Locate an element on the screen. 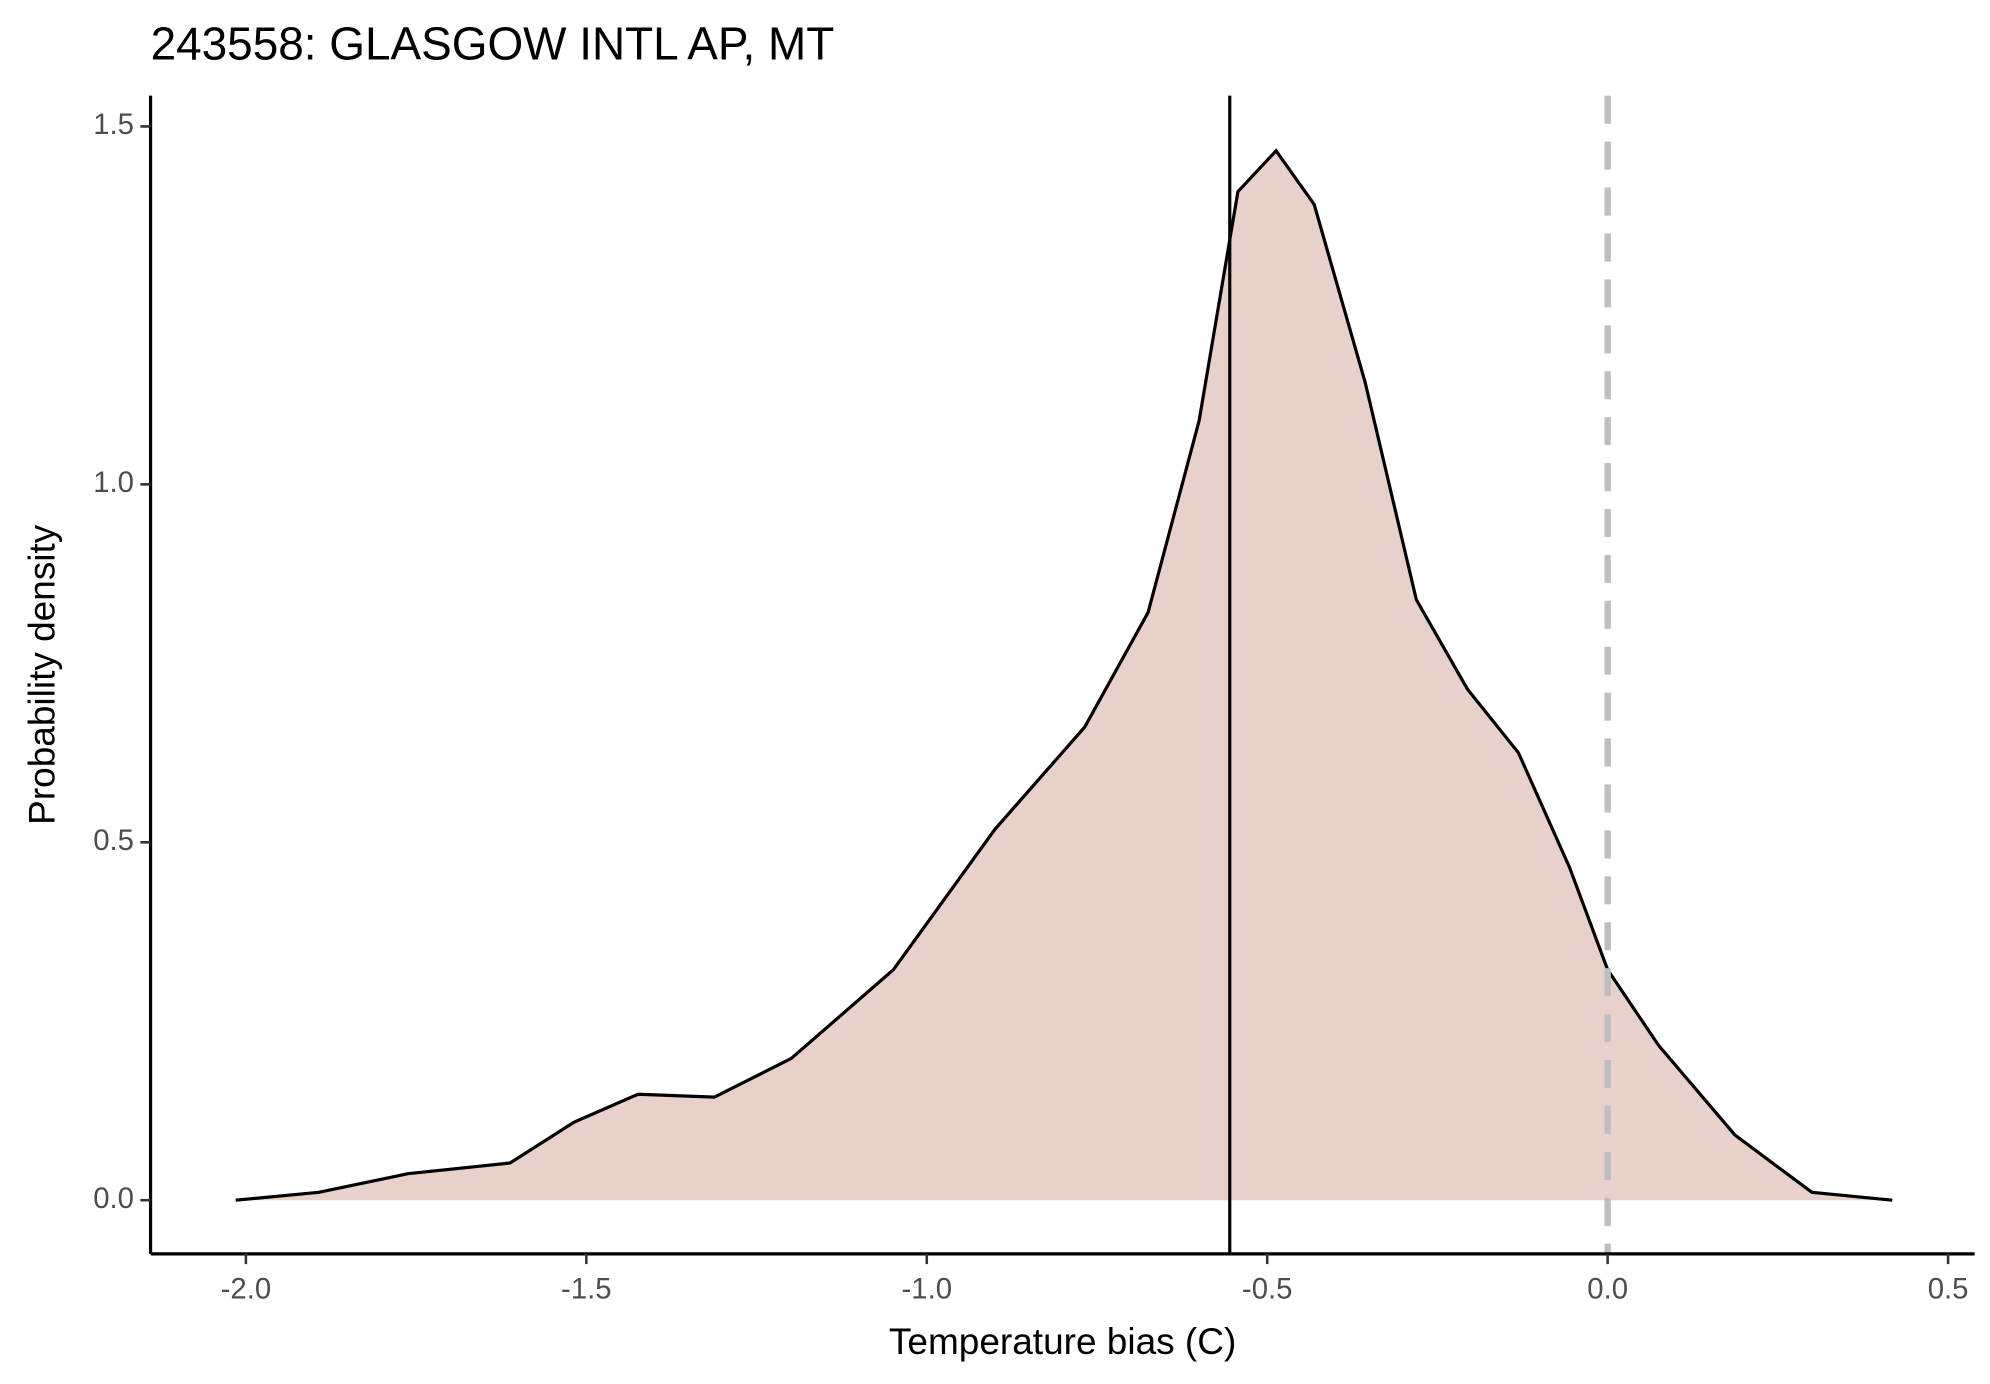 This screenshot has width=1990, height=1384. y-tick-label: 0.0 is located at coordinates (113, 1198).